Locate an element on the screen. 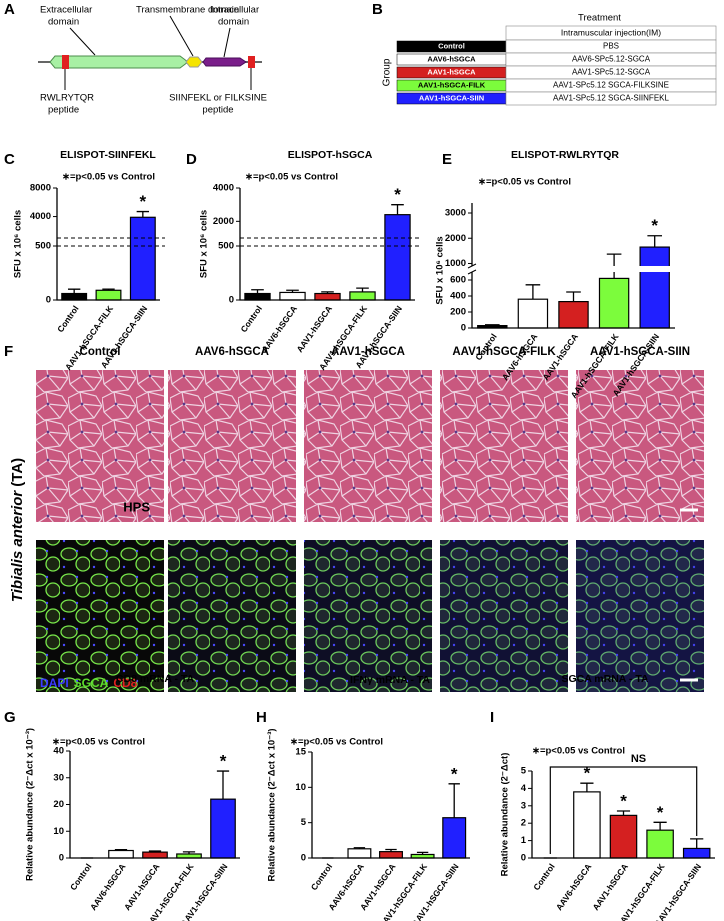 The height and width of the screenshot is (921, 724). treatment-cell is located at coordinates (611, 98).